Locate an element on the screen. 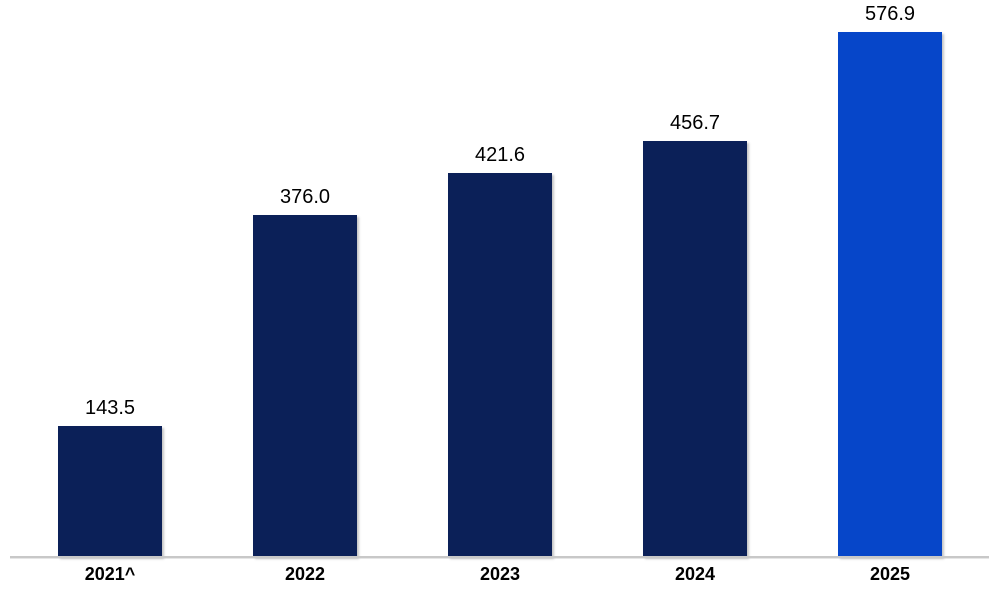  x-axis-label-2024: 2024 is located at coordinates (695, 574).